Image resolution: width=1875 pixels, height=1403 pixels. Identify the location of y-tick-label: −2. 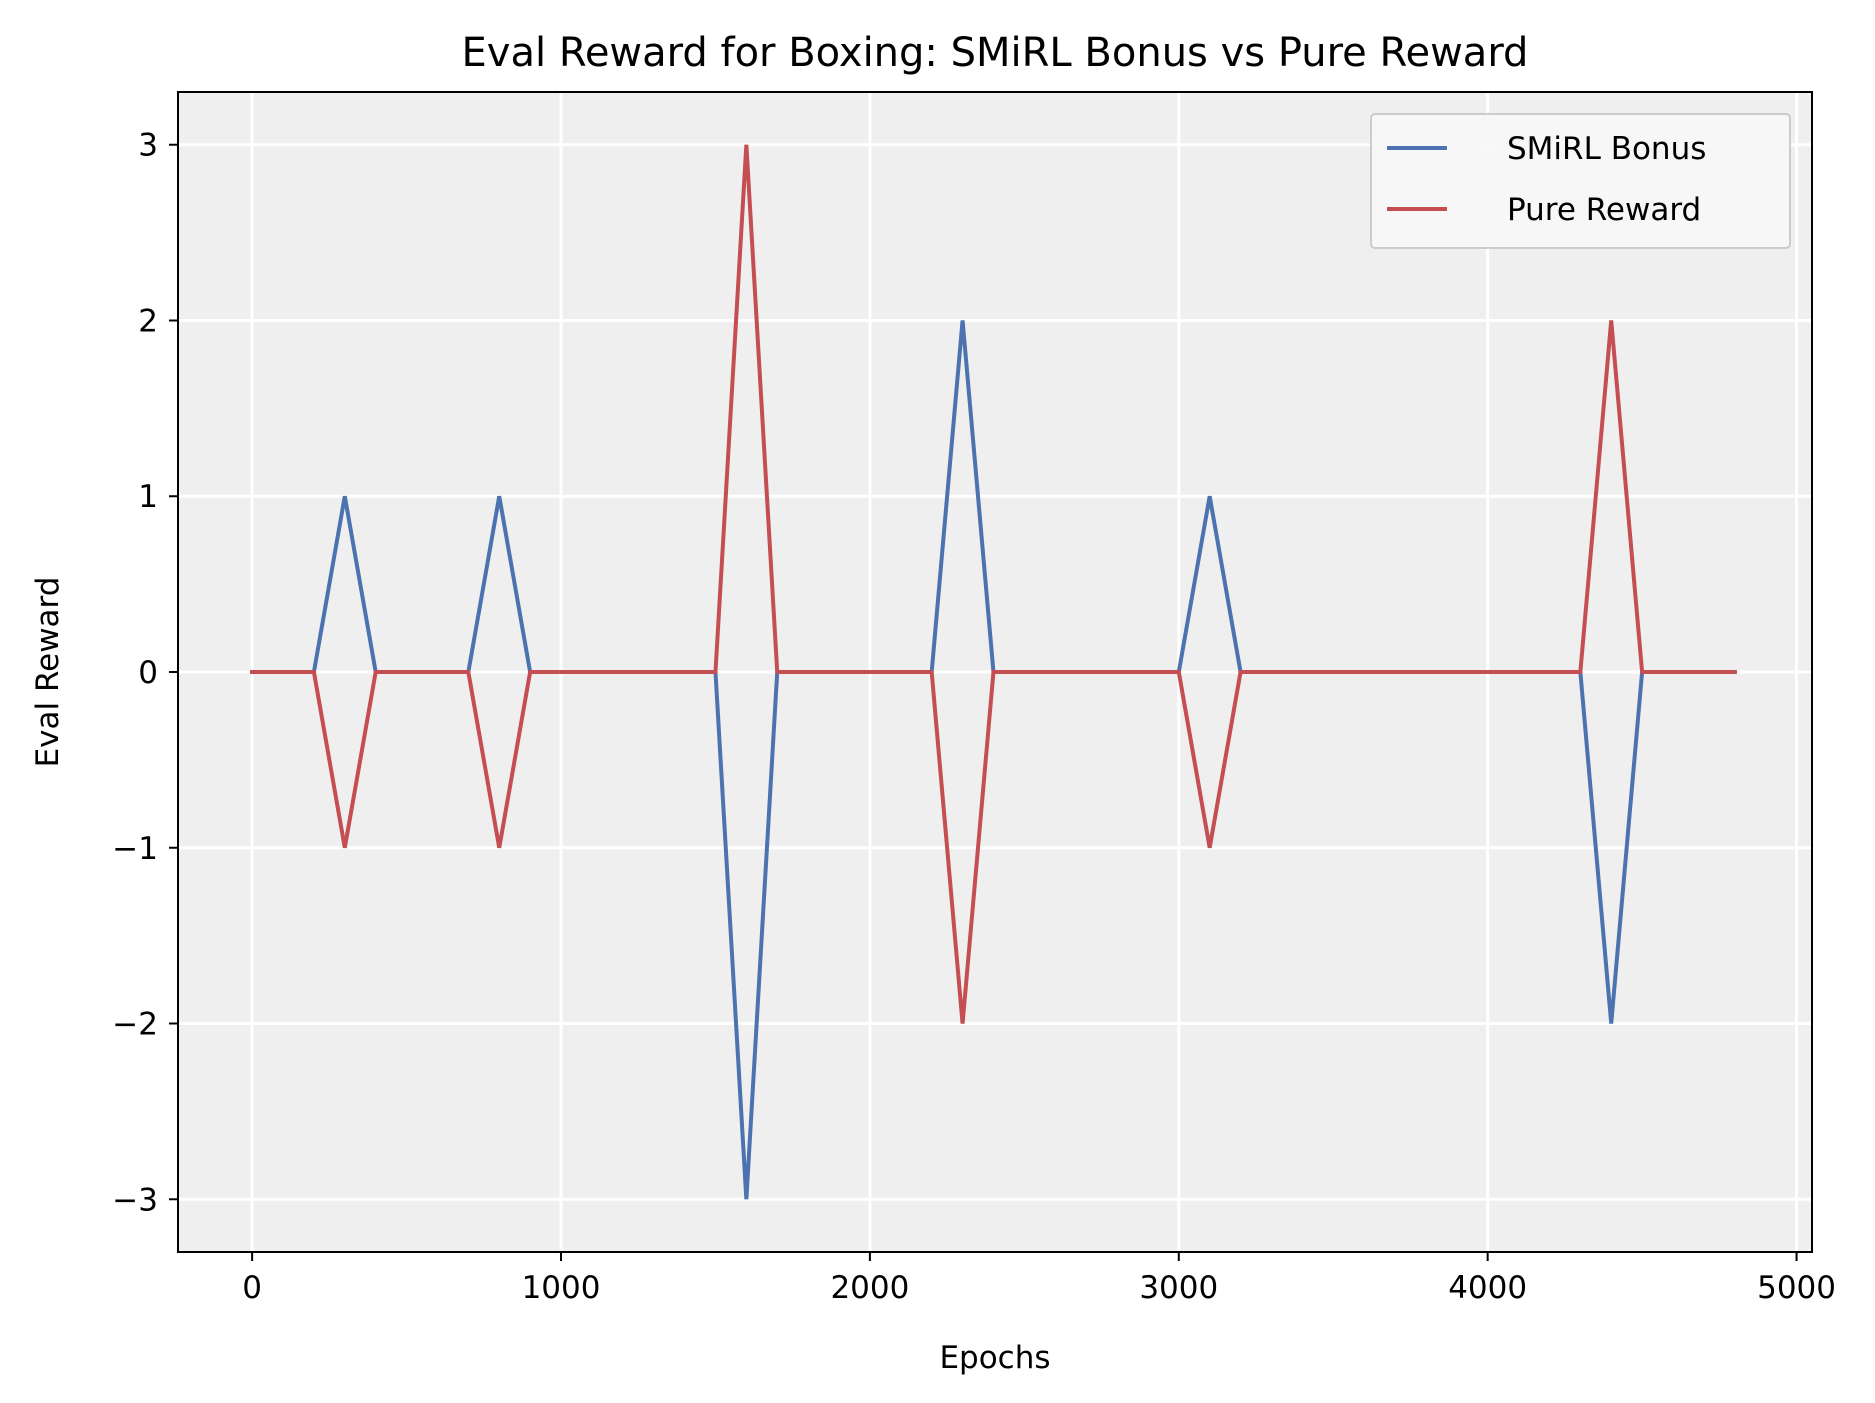
(135, 1025).